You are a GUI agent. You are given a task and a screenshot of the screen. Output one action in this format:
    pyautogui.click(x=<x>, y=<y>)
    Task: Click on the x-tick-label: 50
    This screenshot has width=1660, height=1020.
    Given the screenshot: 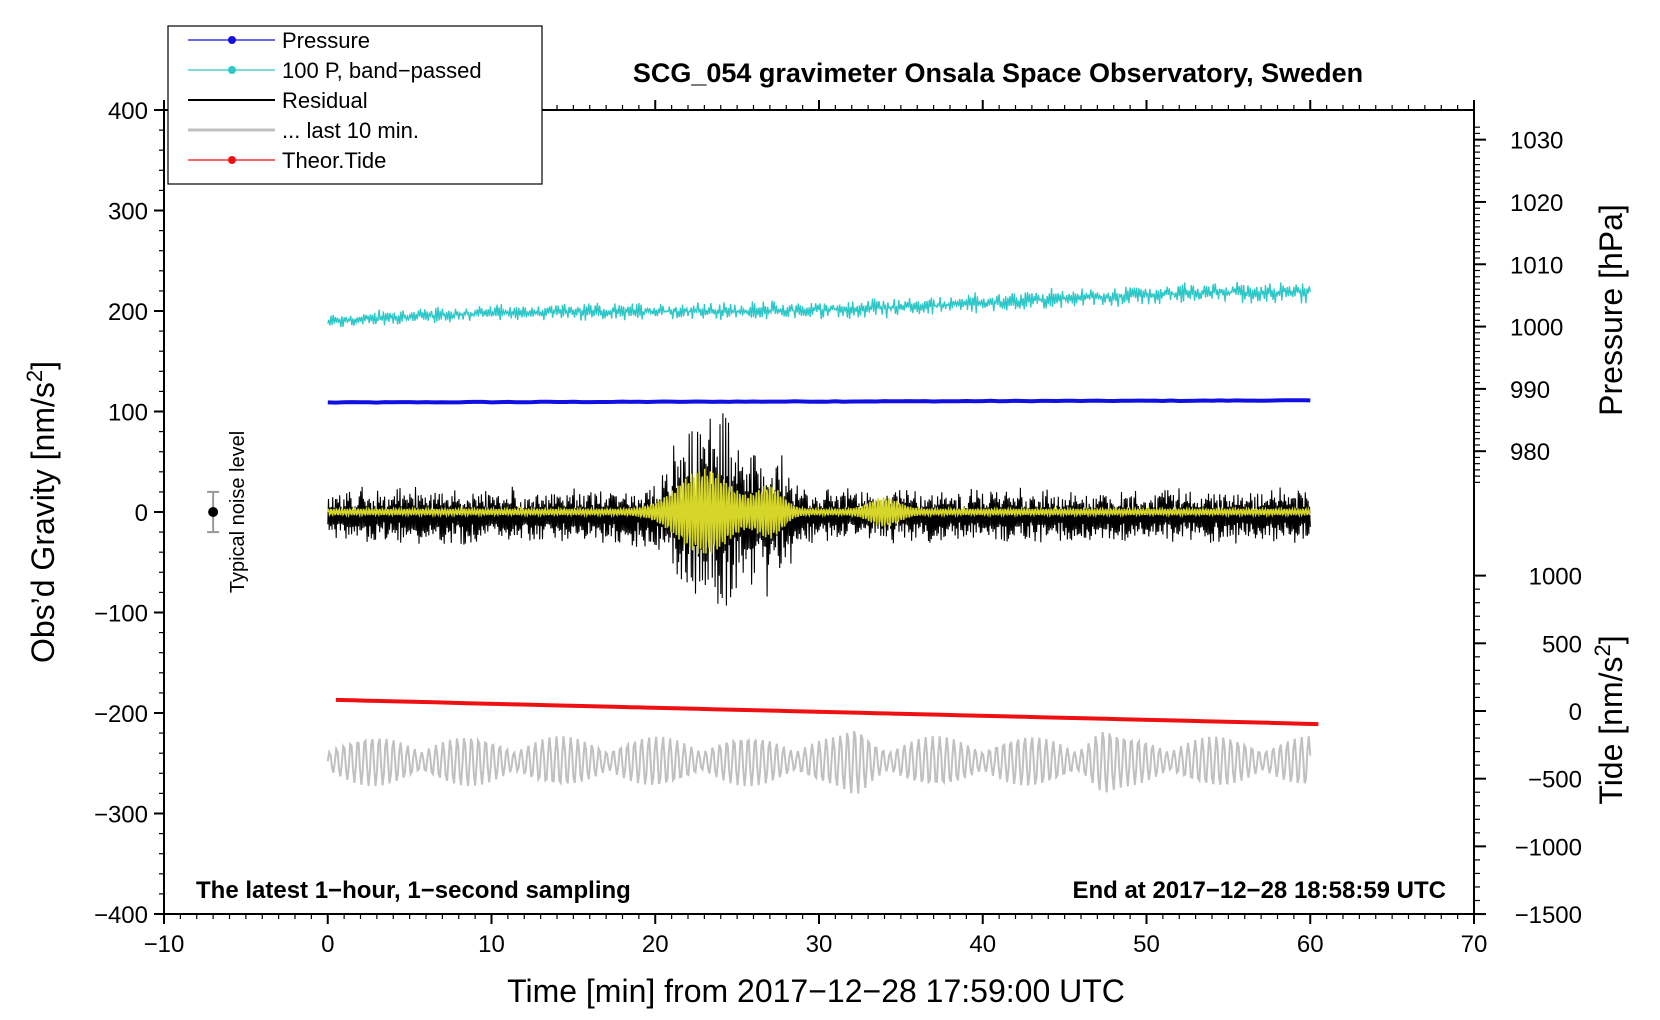 What is the action you would take?
    pyautogui.click(x=1146, y=944)
    